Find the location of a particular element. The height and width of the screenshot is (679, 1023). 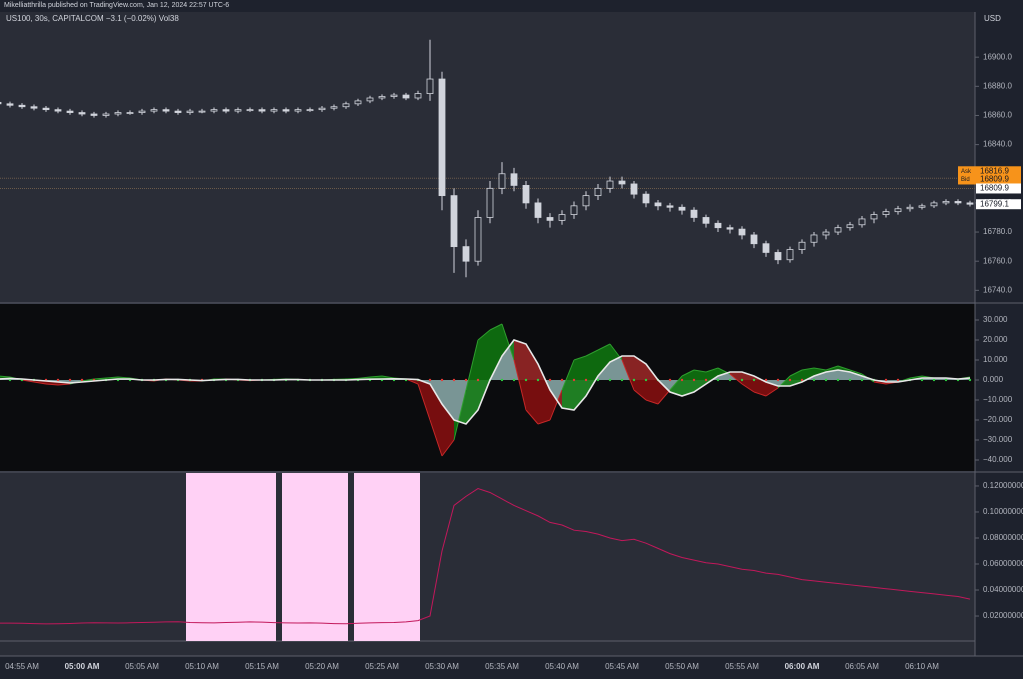

y-tick-label: 0.04000000 is located at coordinates (1003, 589).